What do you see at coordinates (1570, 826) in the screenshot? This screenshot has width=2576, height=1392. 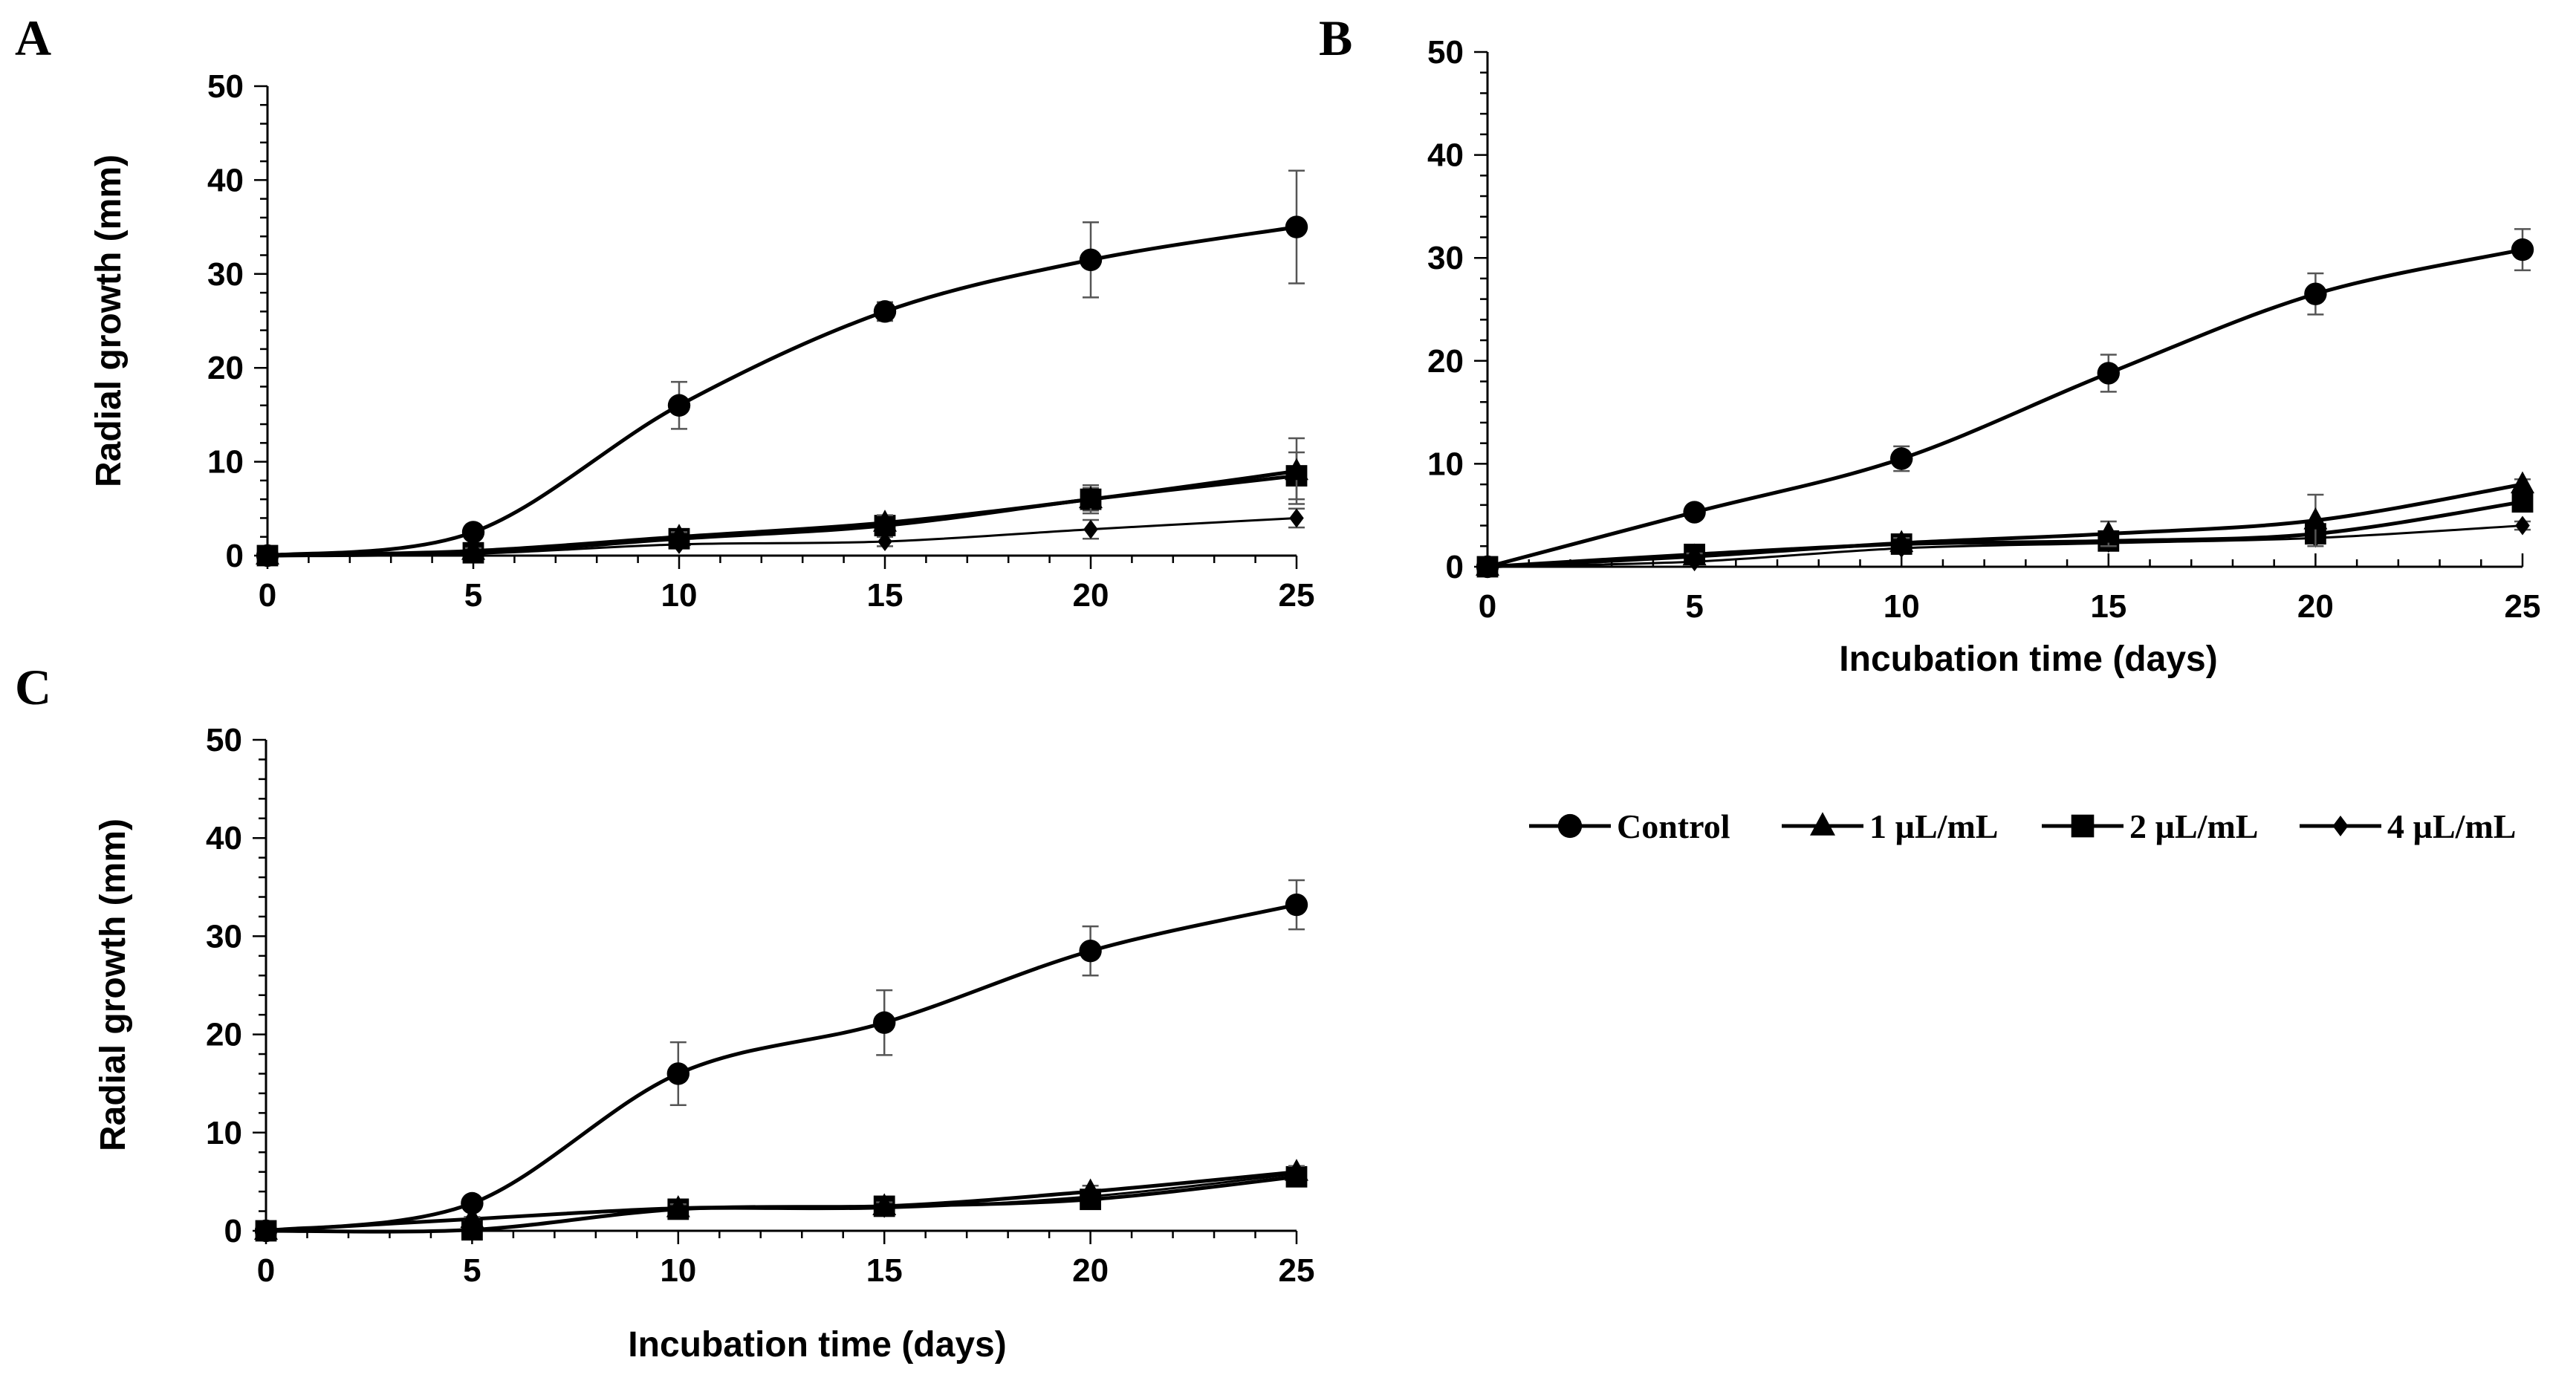 I see `legend-marker-circle` at bounding box center [1570, 826].